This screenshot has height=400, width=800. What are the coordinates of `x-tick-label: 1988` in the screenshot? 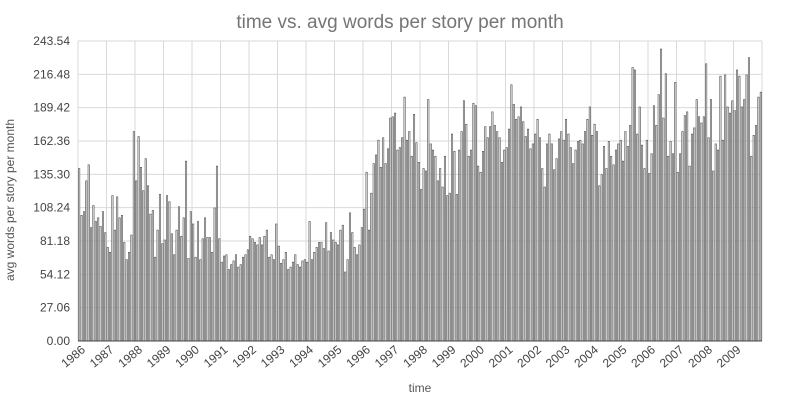 It's located at (130, 356).